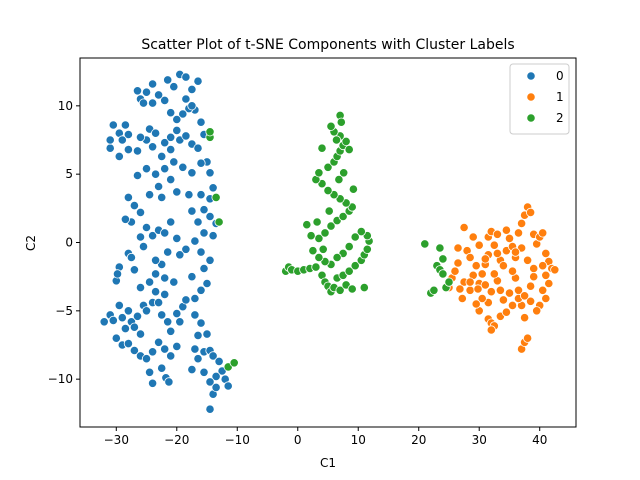 This screenshot has width=640, height=480. What do you see at coordinates (560, 97) in the screenshot?
I see `legend-label-cluster-1: 1` at bounding box center [560, 97].